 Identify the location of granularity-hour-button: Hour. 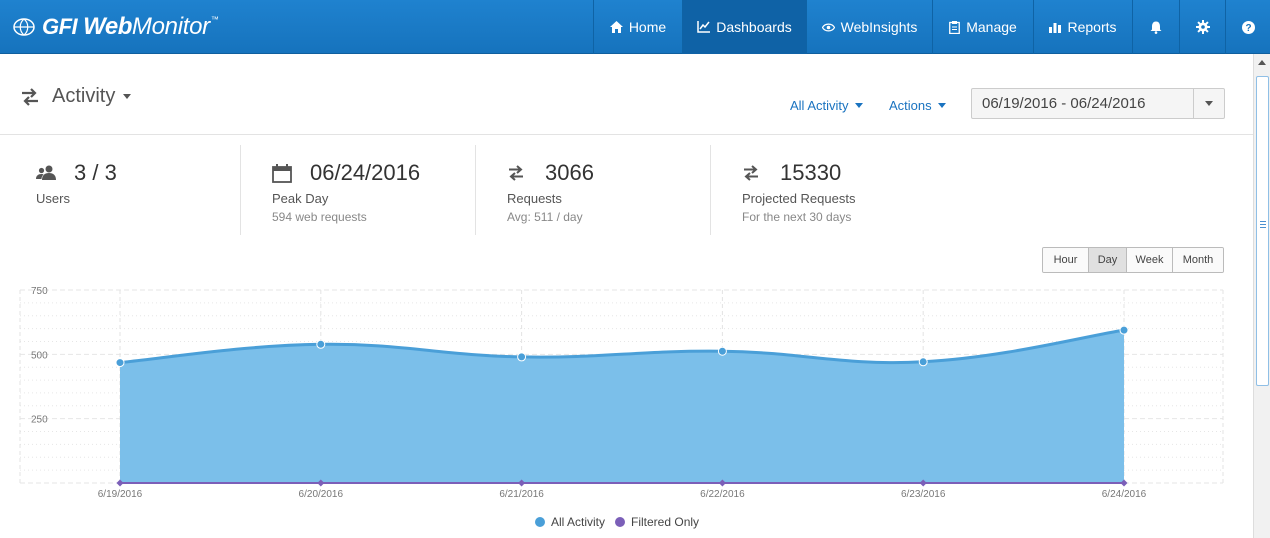
(1065, 260).